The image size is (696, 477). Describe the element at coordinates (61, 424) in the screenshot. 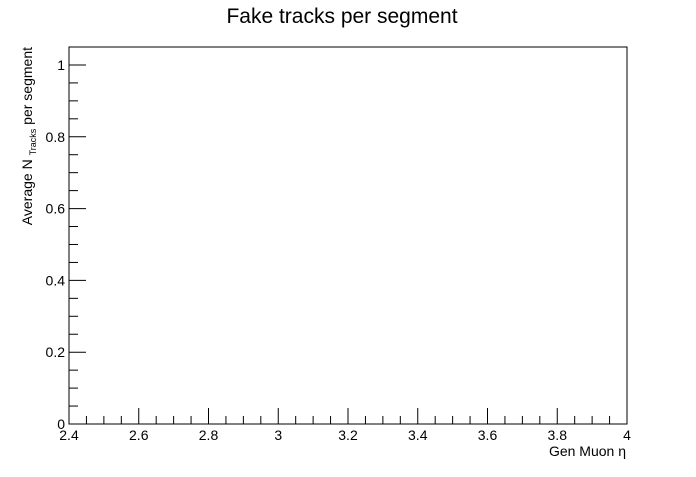

I see `y-tick-label: 0` at that location.